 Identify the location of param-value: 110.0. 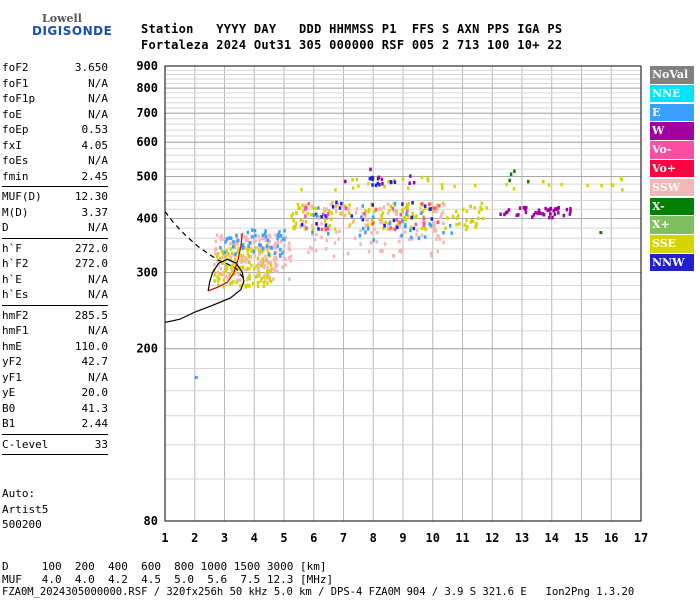
(91, 346).